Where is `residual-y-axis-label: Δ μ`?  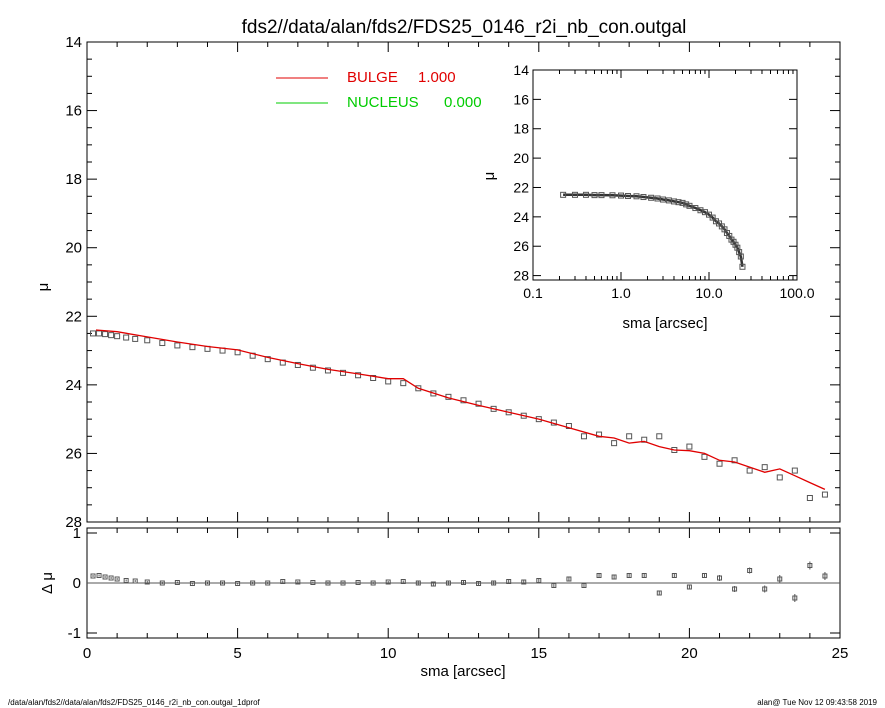
residual-y-axis-label: Δ μ is located at coordinates (47, 583).